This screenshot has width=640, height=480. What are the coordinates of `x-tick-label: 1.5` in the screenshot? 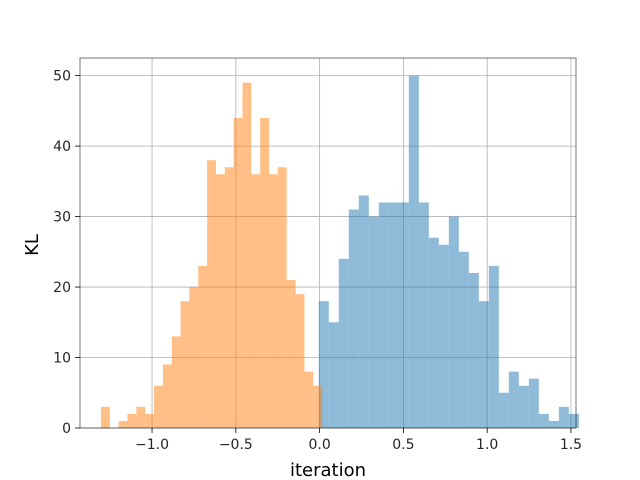 It's located at (571, 445).